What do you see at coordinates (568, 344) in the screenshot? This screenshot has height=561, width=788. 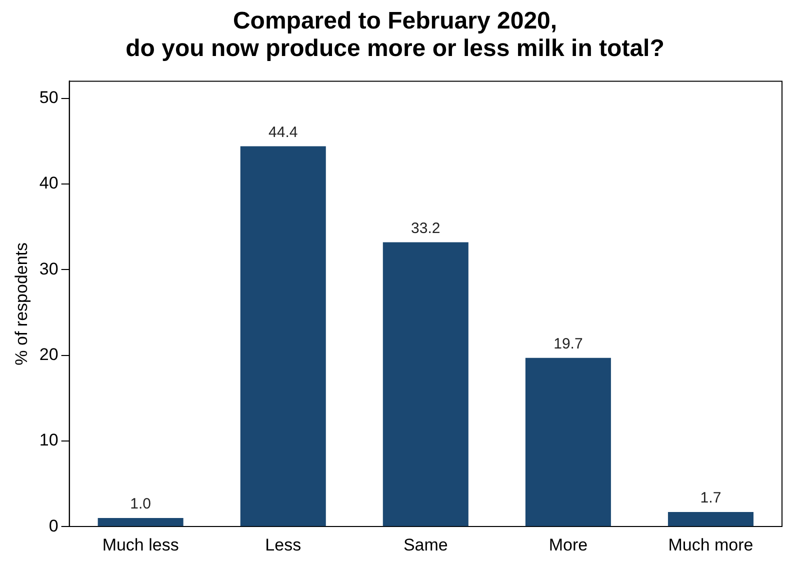 I see `data-label: 19.7` at bounding box center [568, 344].